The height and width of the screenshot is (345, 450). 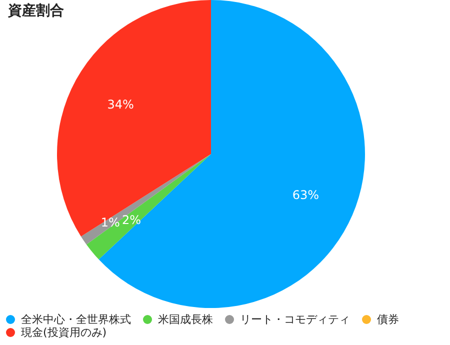 I want to click on legend-label: リート・コモディティ, so click(x=295, y=319).